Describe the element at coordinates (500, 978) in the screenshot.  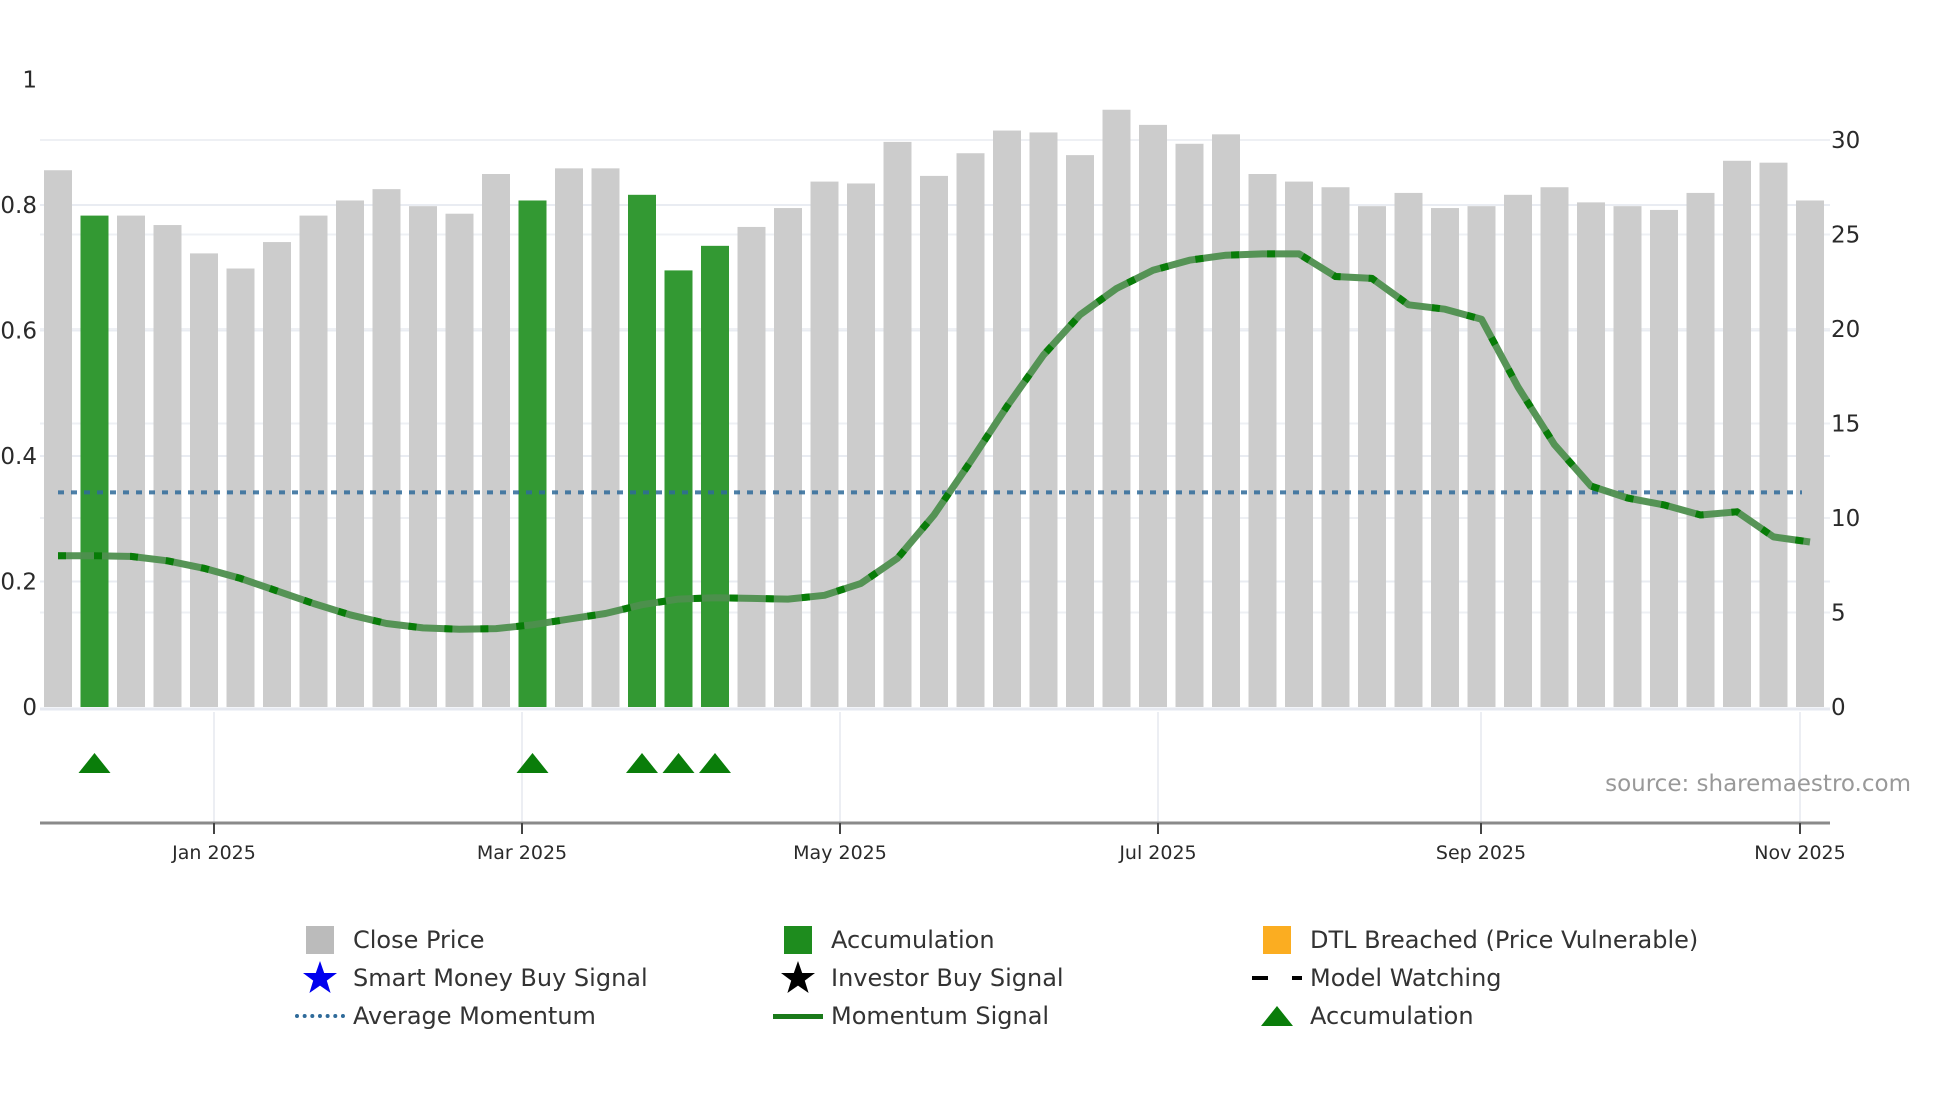
I see `legend-label: Smart Money Buy Signal` at that location.